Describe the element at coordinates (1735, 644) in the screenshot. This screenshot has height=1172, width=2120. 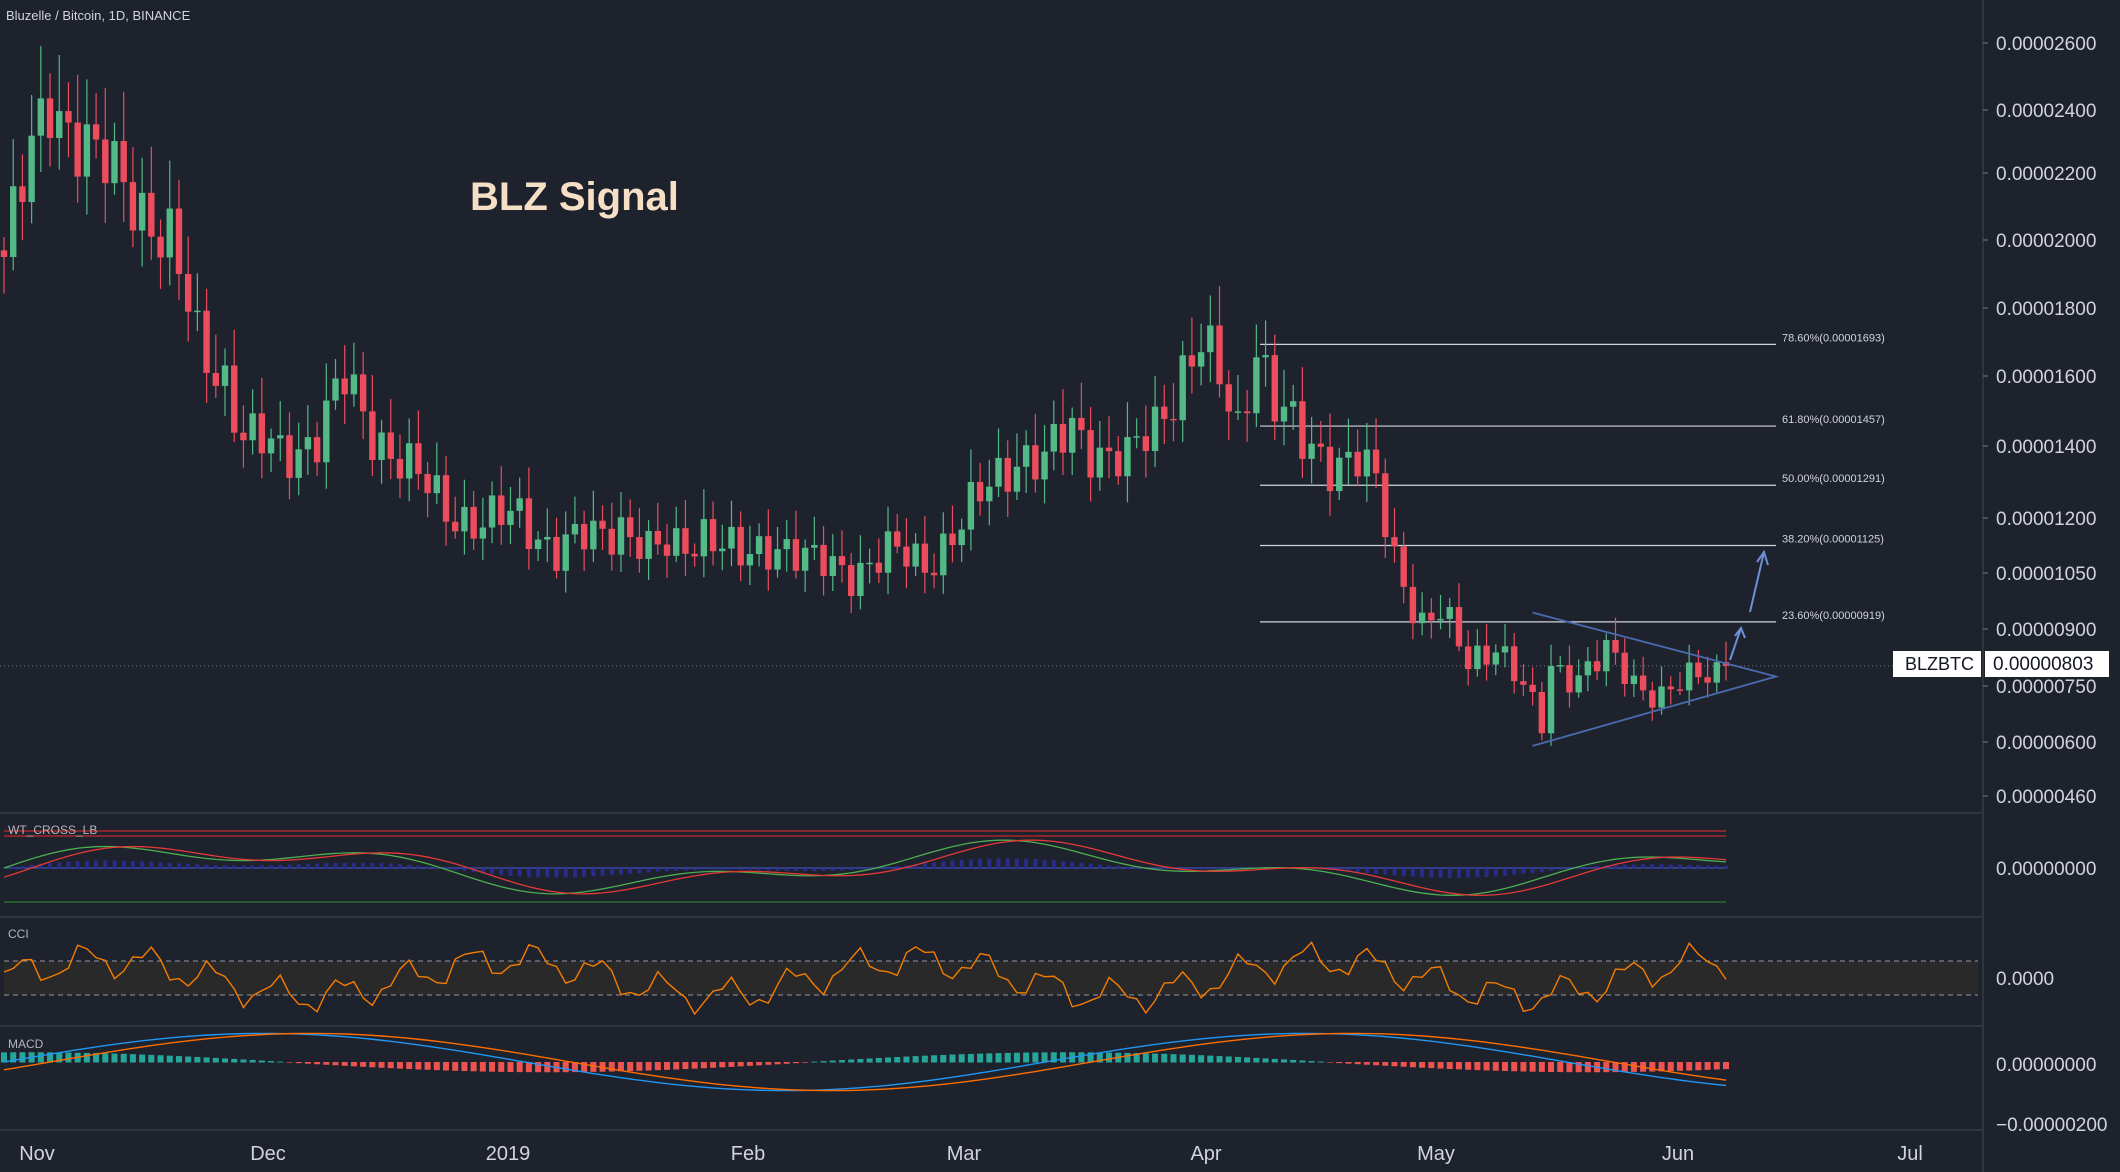
I see `breakout-arrow-short` at that location.